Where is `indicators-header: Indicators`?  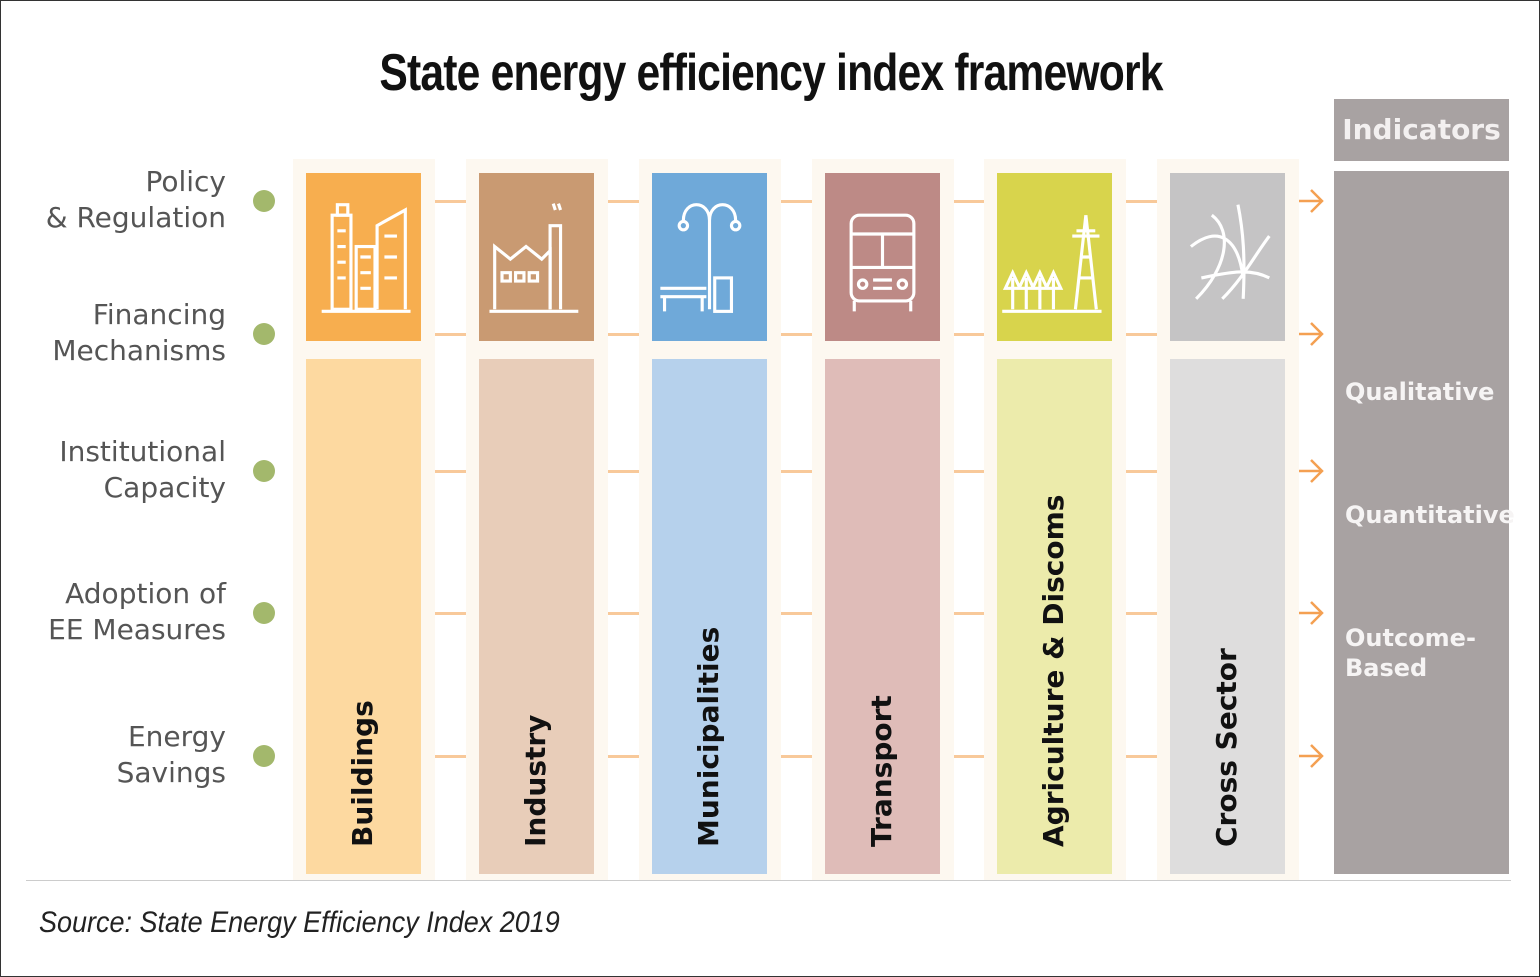 indicators-header: Indicators is located at coordinates (1421, 130).